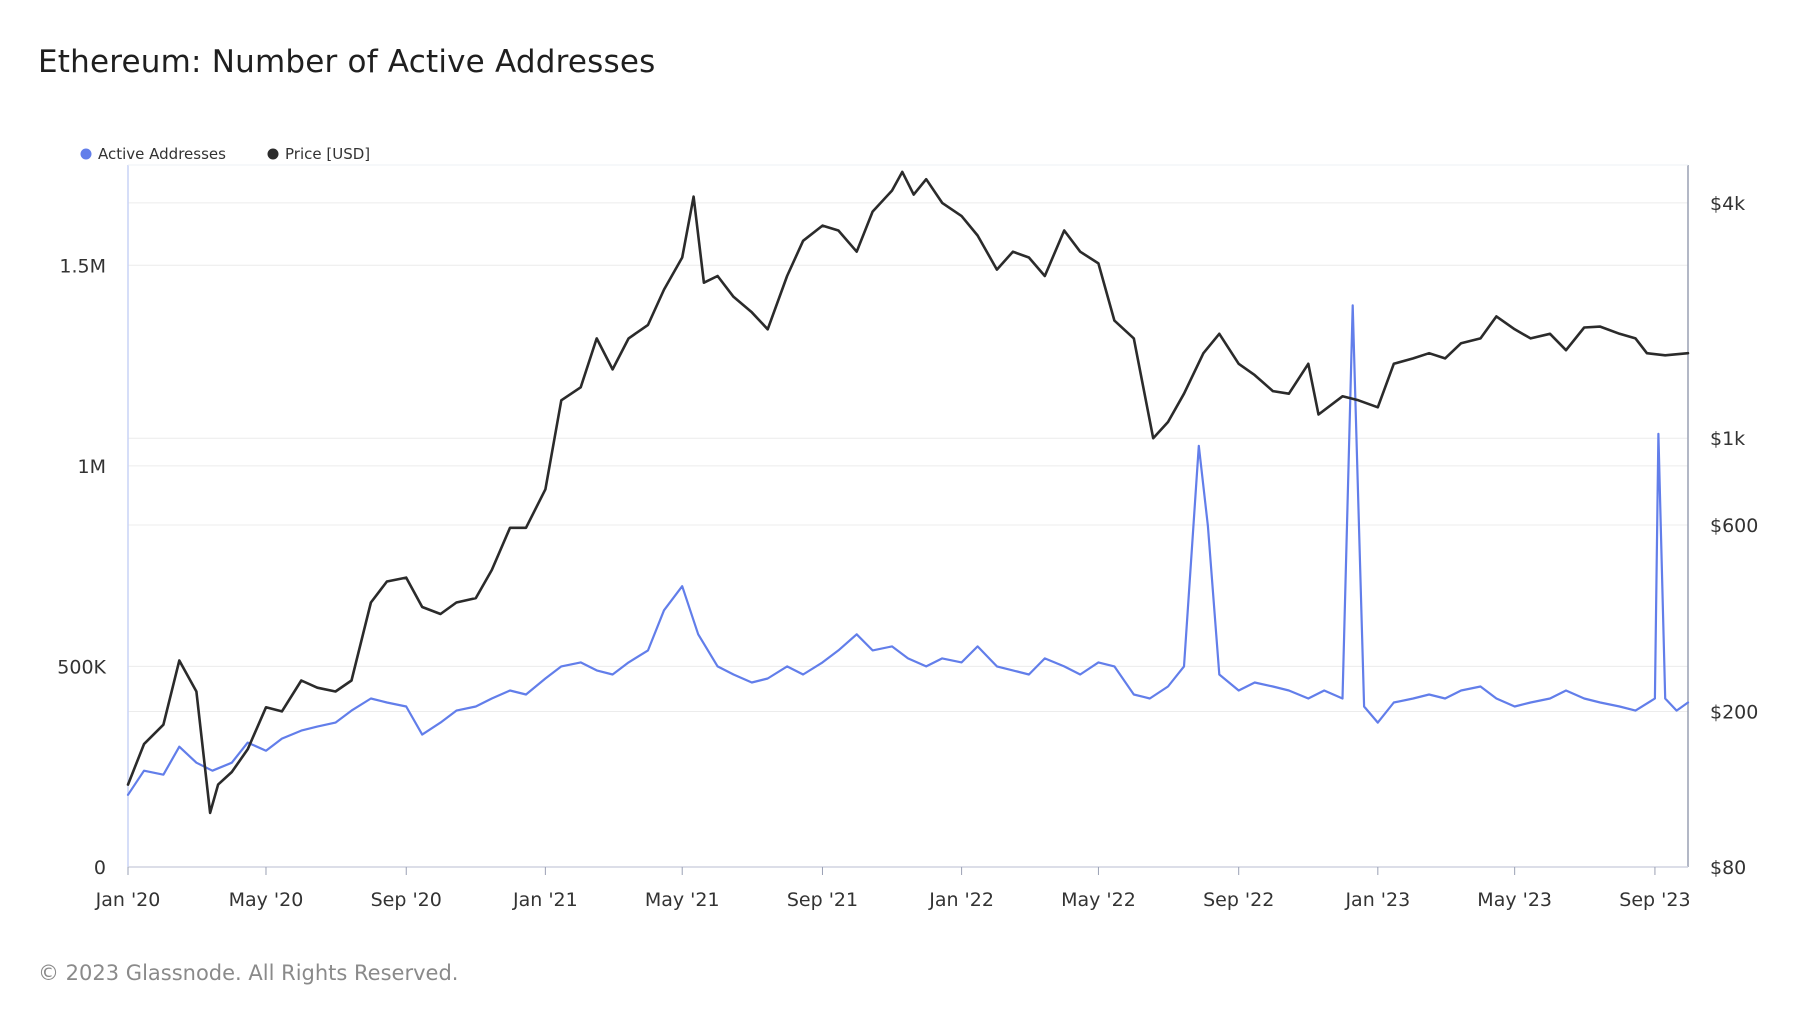  Describe the element at coordinates (1514, 900) in the screenshot. I see `x-tick-label: May '23` at that location.